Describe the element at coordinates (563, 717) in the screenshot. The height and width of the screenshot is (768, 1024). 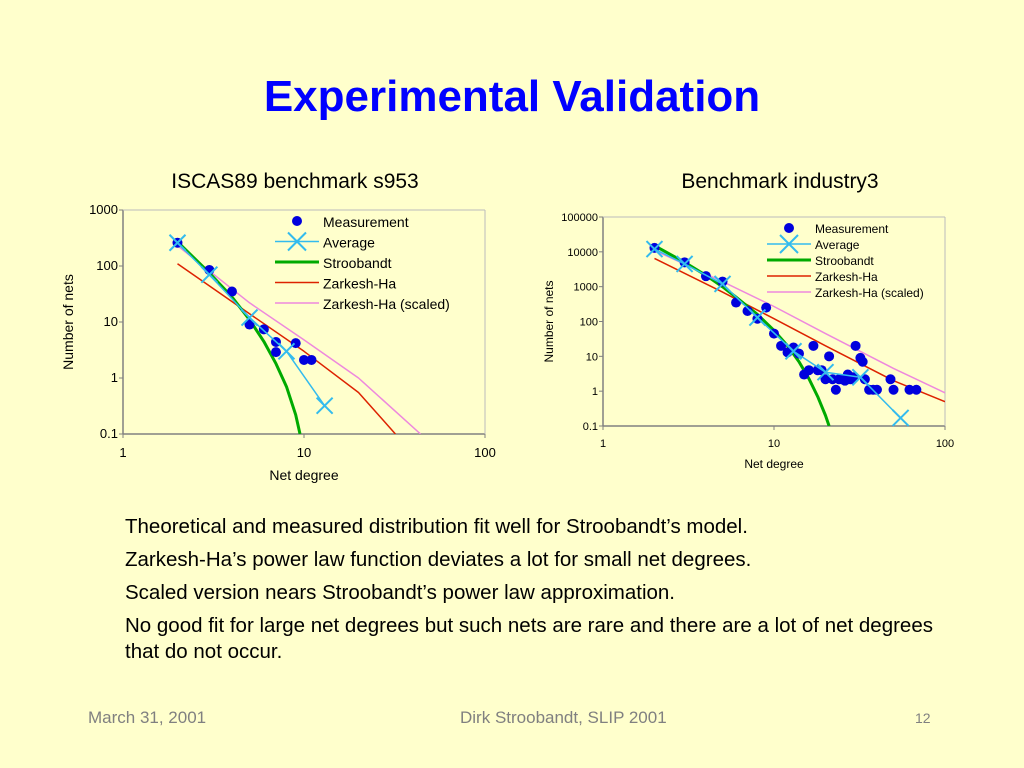
I see `footer-author: Dirk Stroobandt, SLIP 2001` at that location.